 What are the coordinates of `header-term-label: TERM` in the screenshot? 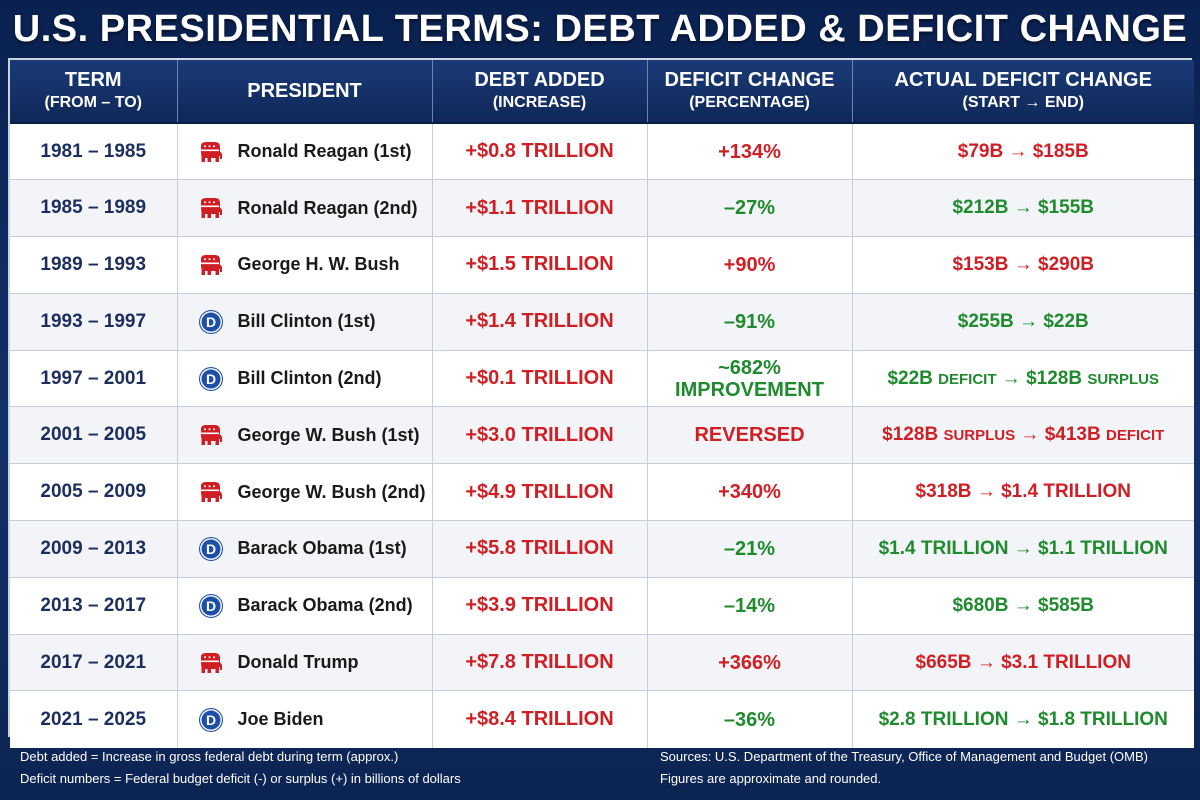 It's located at (93, 80).